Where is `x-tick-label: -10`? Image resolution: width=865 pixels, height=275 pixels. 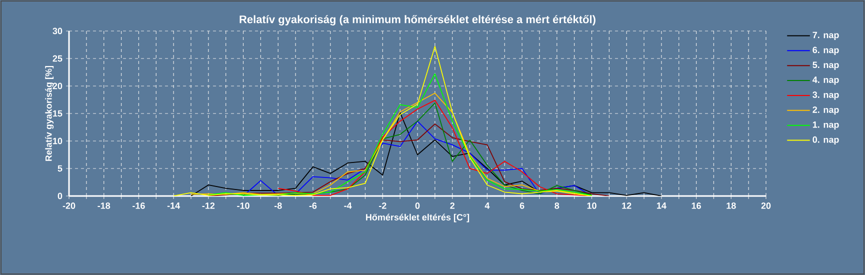
x-tick-label: -10 is located at coordinates (243, 205).